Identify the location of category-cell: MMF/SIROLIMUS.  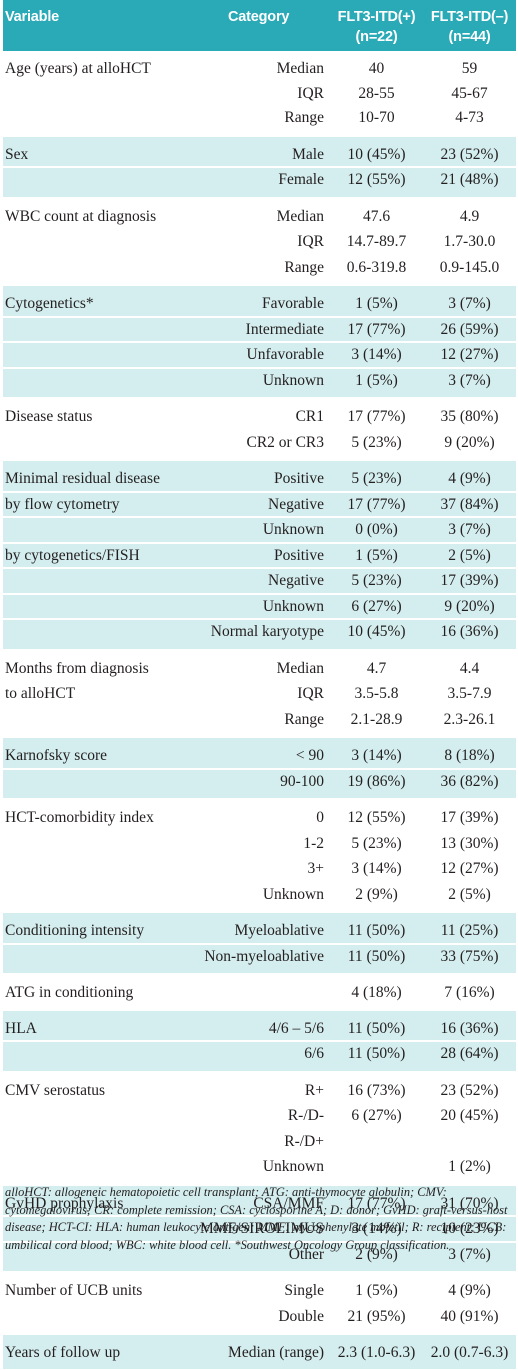
(260, 1228).